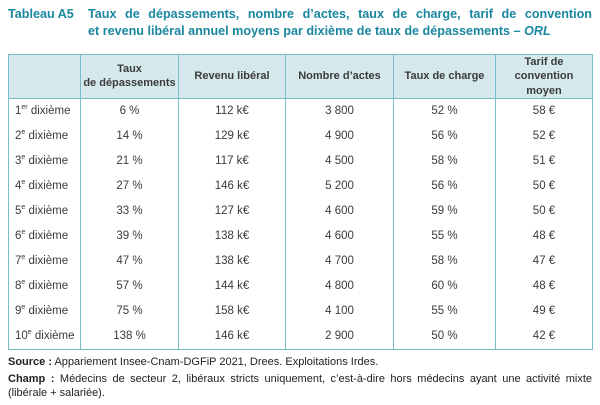 This screenshot has height=405, width=600. What do you see at coordinates (232, 186) in the screenshot?
I see `cell-r4-c2: 146 k€` at bounding box center [232, 186].